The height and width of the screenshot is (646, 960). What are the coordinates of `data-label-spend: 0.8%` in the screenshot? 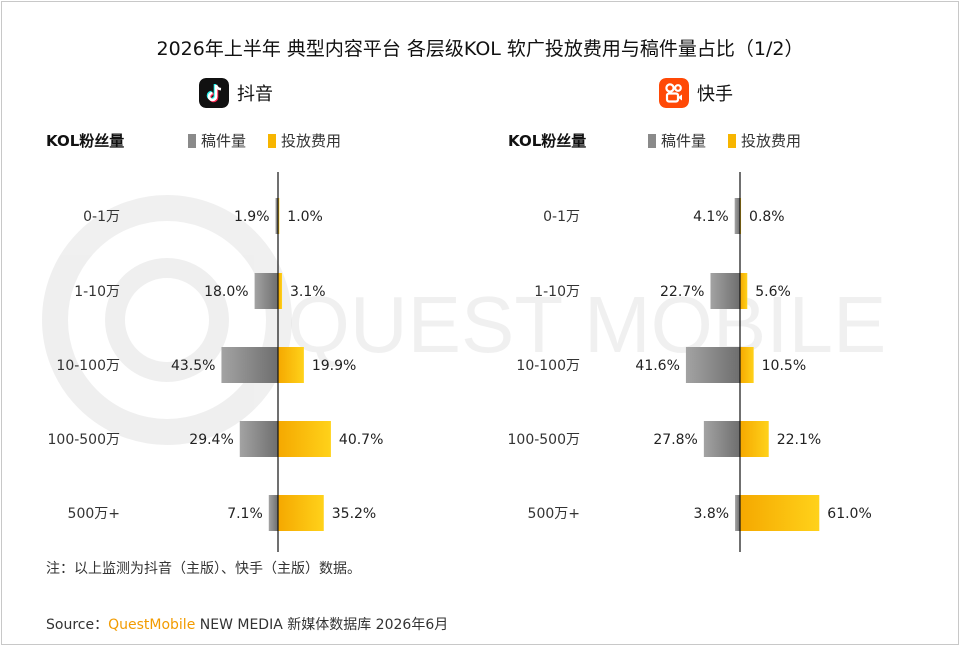 It's located at (767, 217).